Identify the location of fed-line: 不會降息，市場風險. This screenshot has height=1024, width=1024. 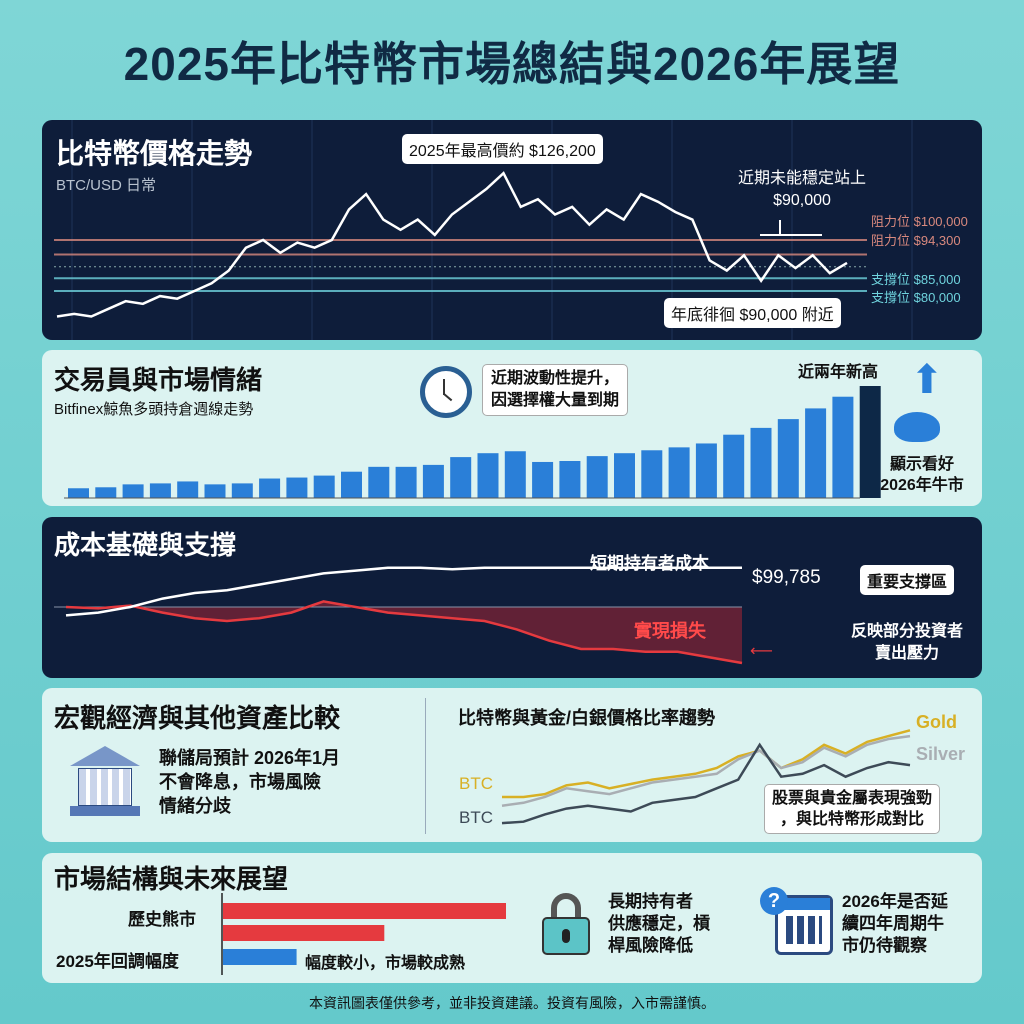
(240, 782).